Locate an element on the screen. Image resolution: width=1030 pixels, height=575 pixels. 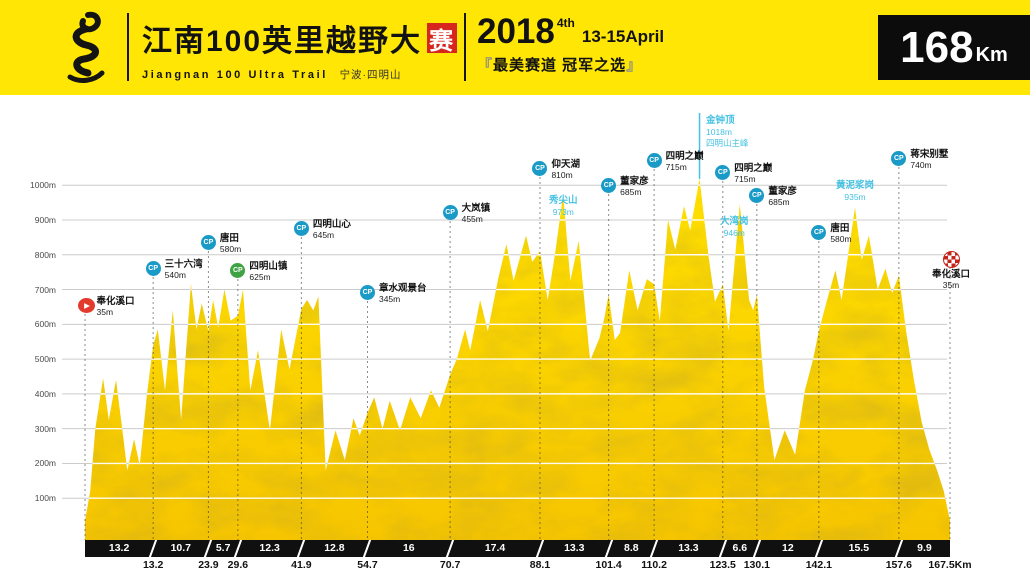
checkpoint-label: 蒋宋别墅 740m is located at coordinates (929, 160).